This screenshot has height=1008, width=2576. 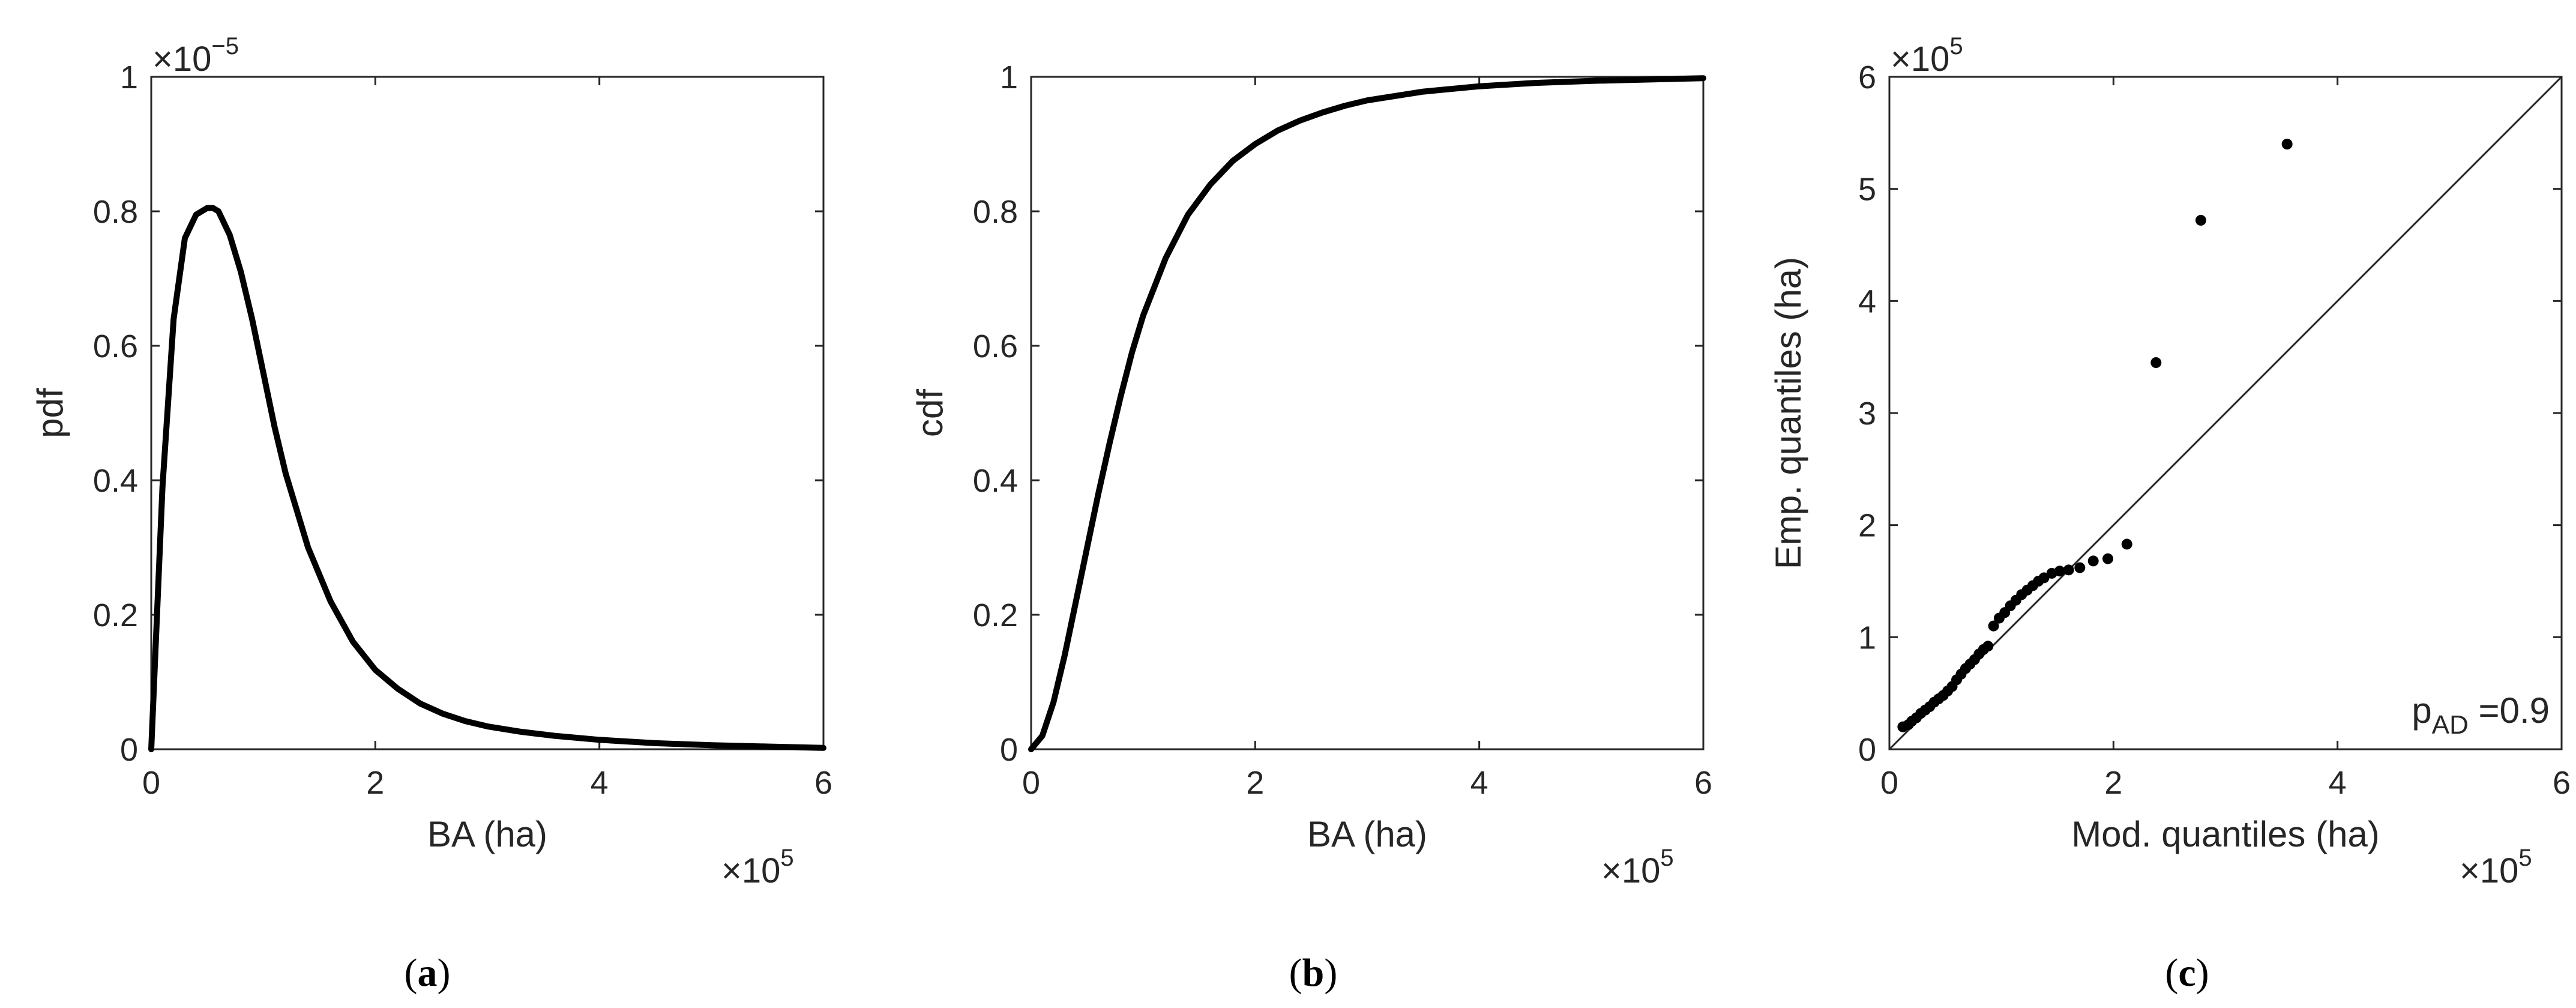 I want to click on annotation-main: p, so click(x=2421, y=711).